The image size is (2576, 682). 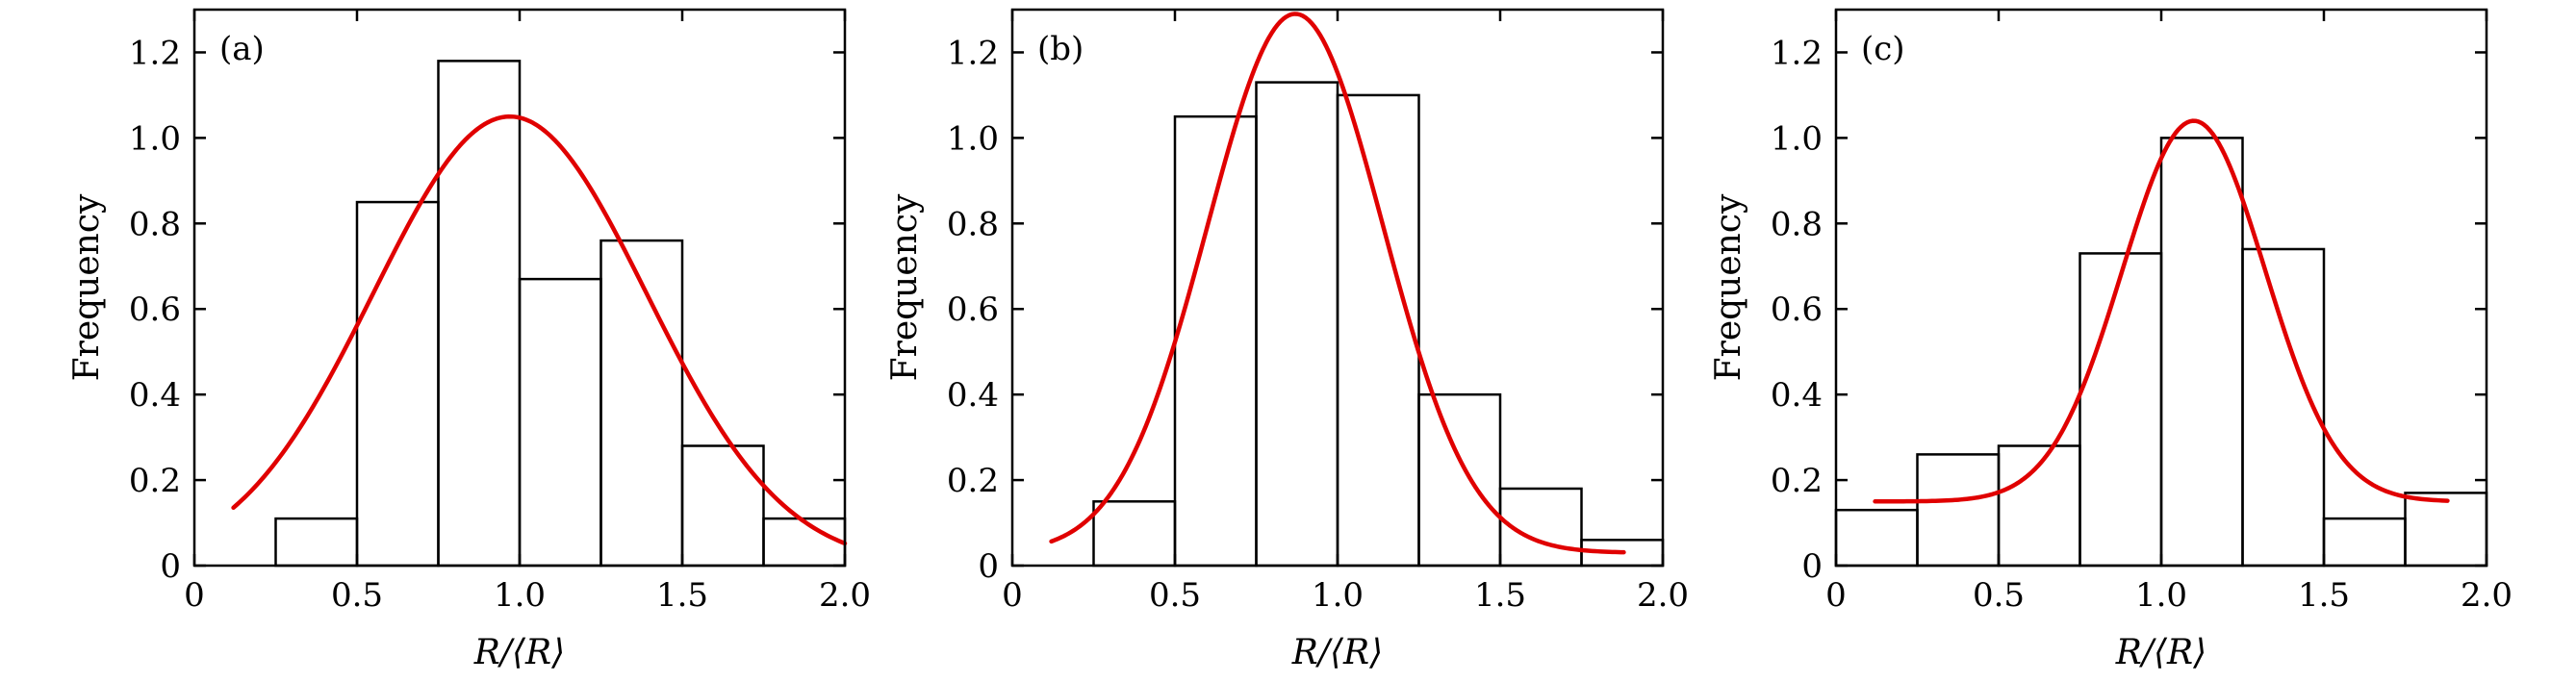 I want to click on fit-curve, so click(x=2161, y=311).